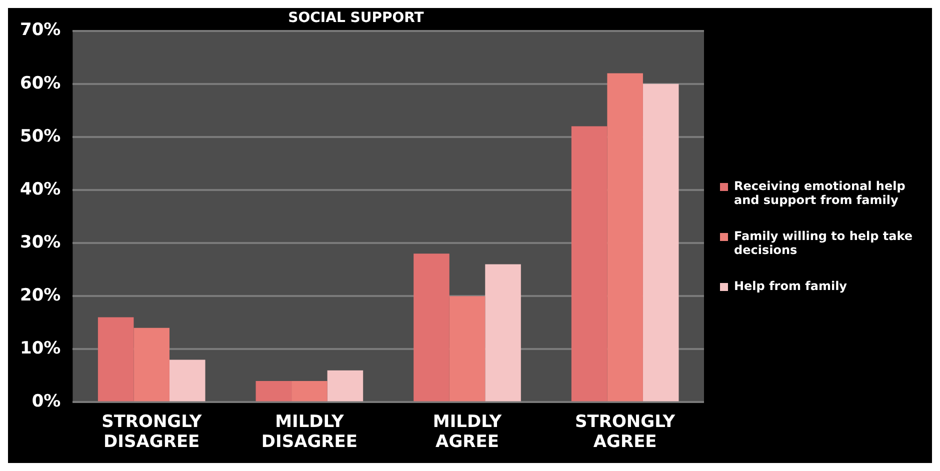  What do you see at coordinates (356, 18) in the screenshot?
I see `chart-title: SOCIAL SUPPORT` at bounding box center [356, 18].